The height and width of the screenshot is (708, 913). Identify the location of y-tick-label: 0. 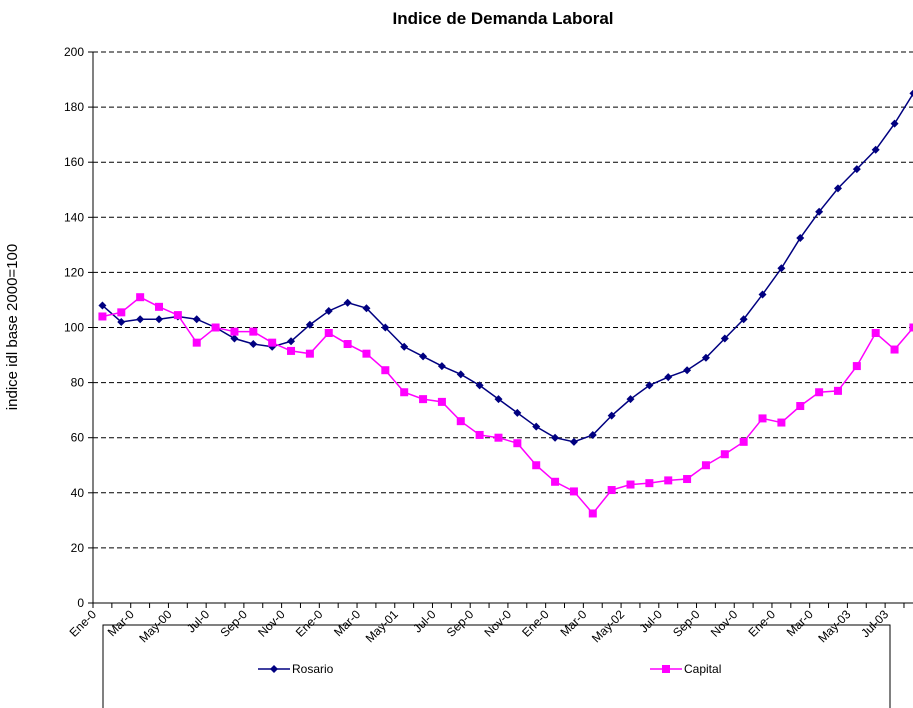
(80, 603).